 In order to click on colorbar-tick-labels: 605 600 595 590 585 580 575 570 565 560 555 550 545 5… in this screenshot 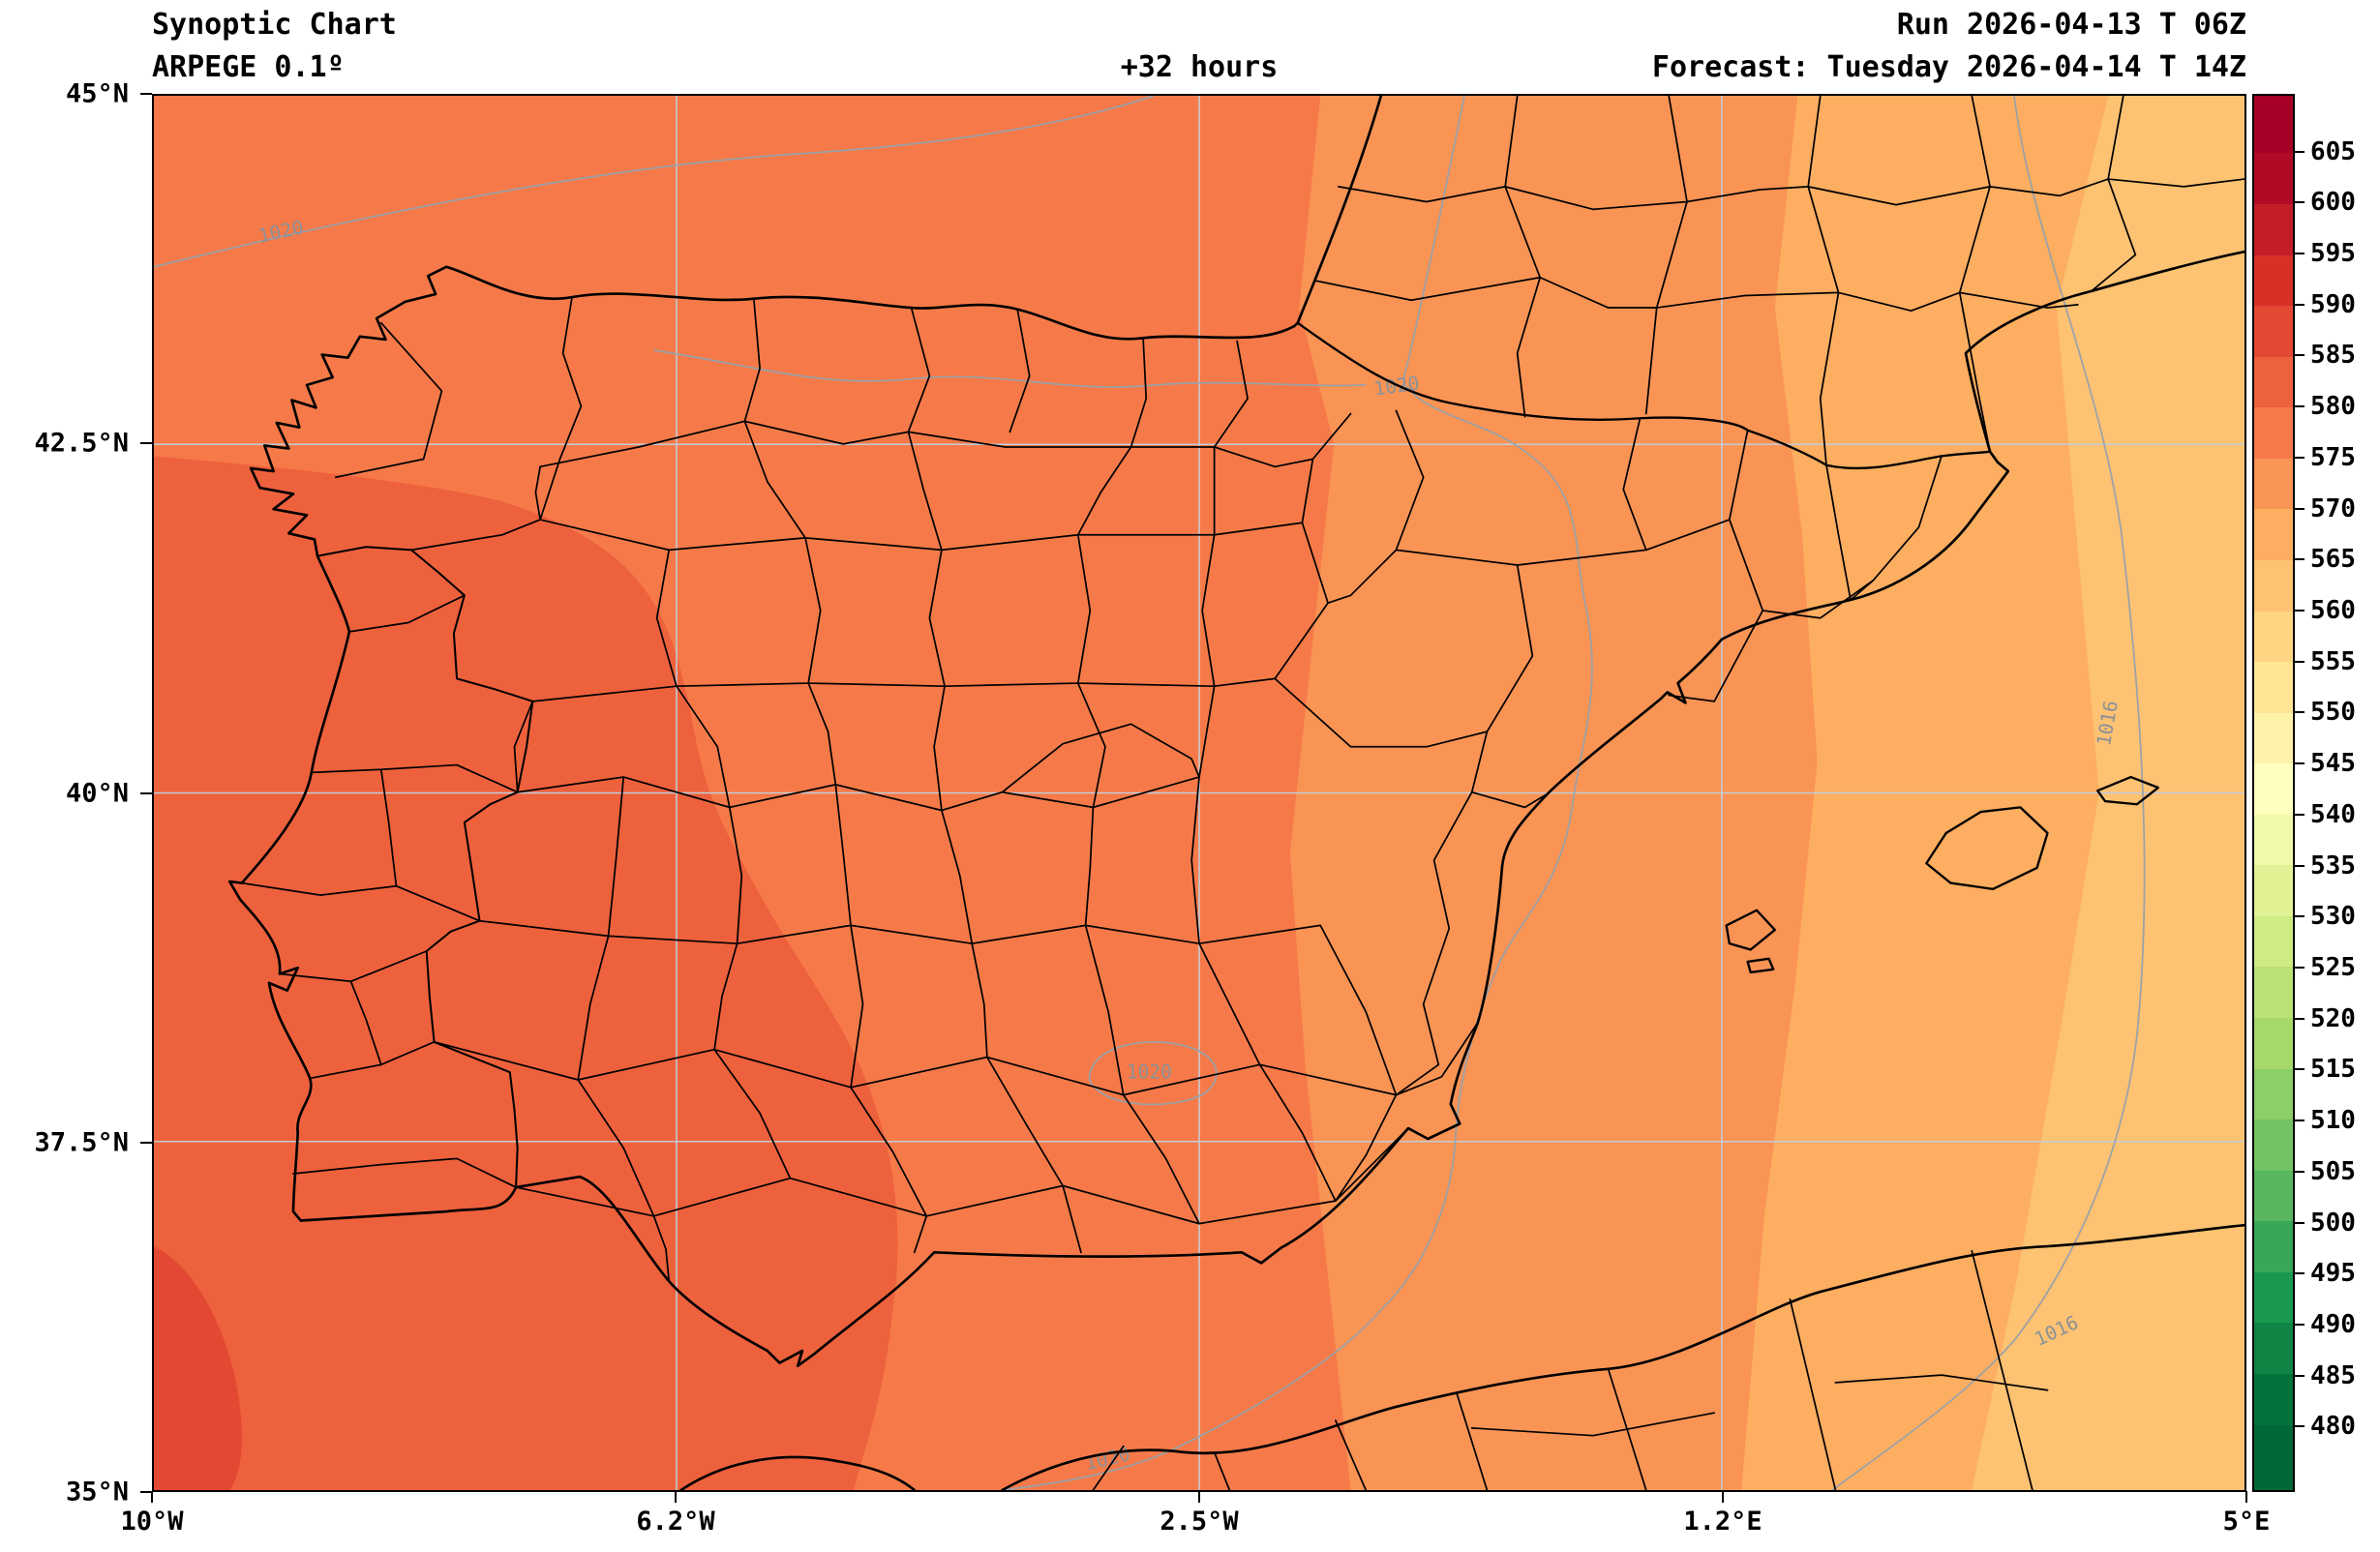, I will do `click(2337, 793)`.